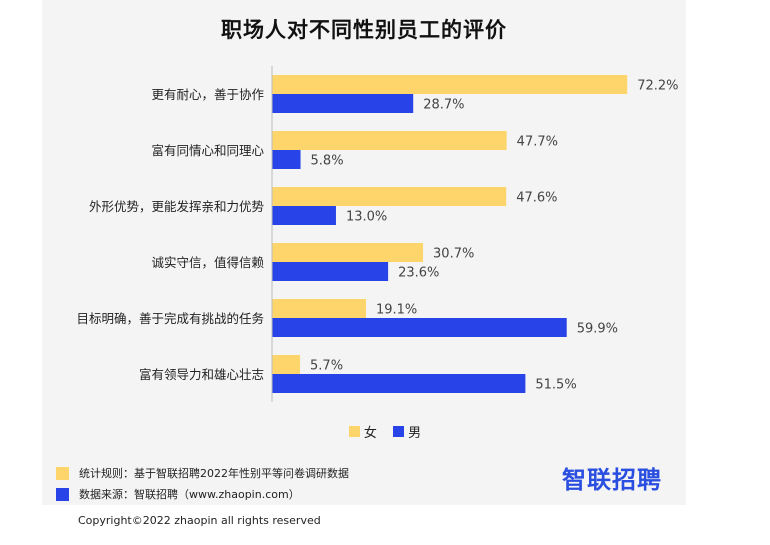  What do you see at coordinates (399, 431) in the screenshot?
I see `legend-swatch-male` at bounding box center [399, 431].